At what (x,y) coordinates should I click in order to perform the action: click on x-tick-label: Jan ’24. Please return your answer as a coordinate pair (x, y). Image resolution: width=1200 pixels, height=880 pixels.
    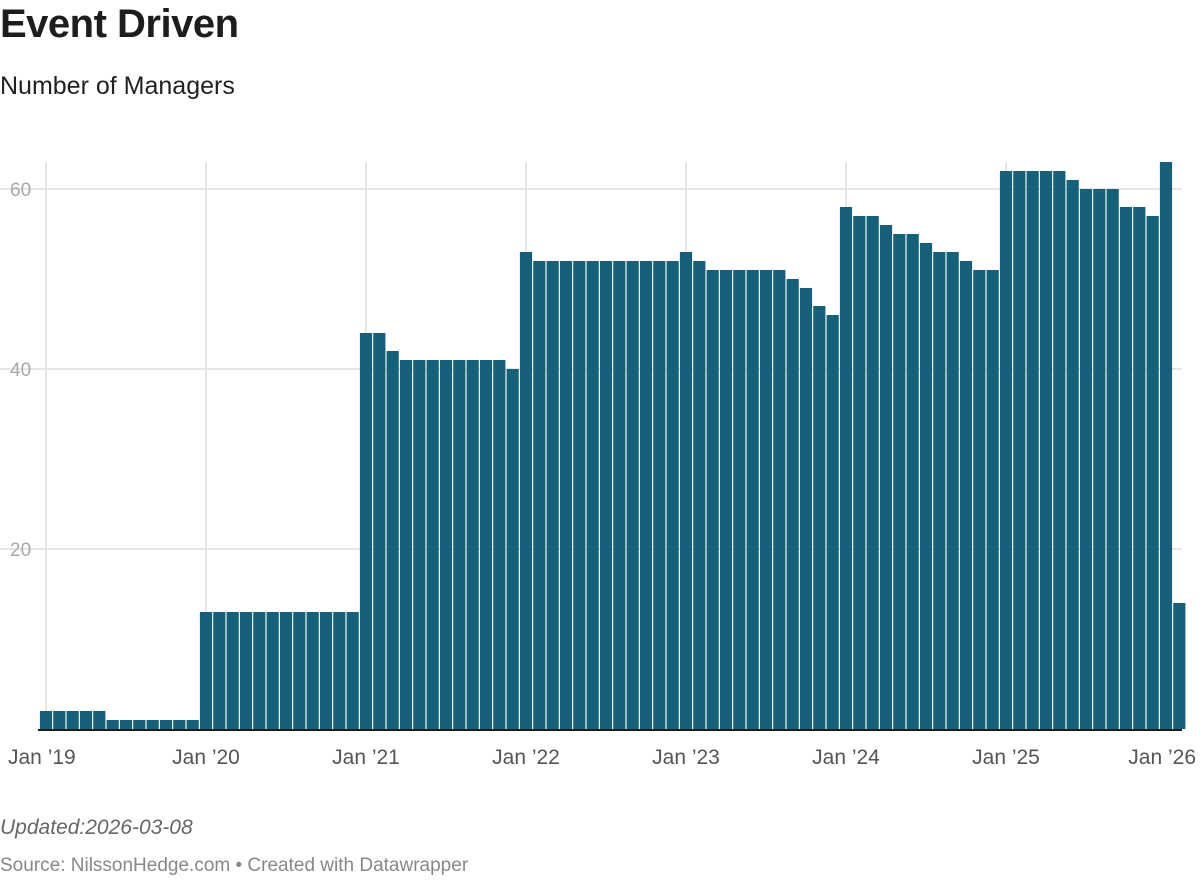
    Looking at the image, I should click on (846, 757).